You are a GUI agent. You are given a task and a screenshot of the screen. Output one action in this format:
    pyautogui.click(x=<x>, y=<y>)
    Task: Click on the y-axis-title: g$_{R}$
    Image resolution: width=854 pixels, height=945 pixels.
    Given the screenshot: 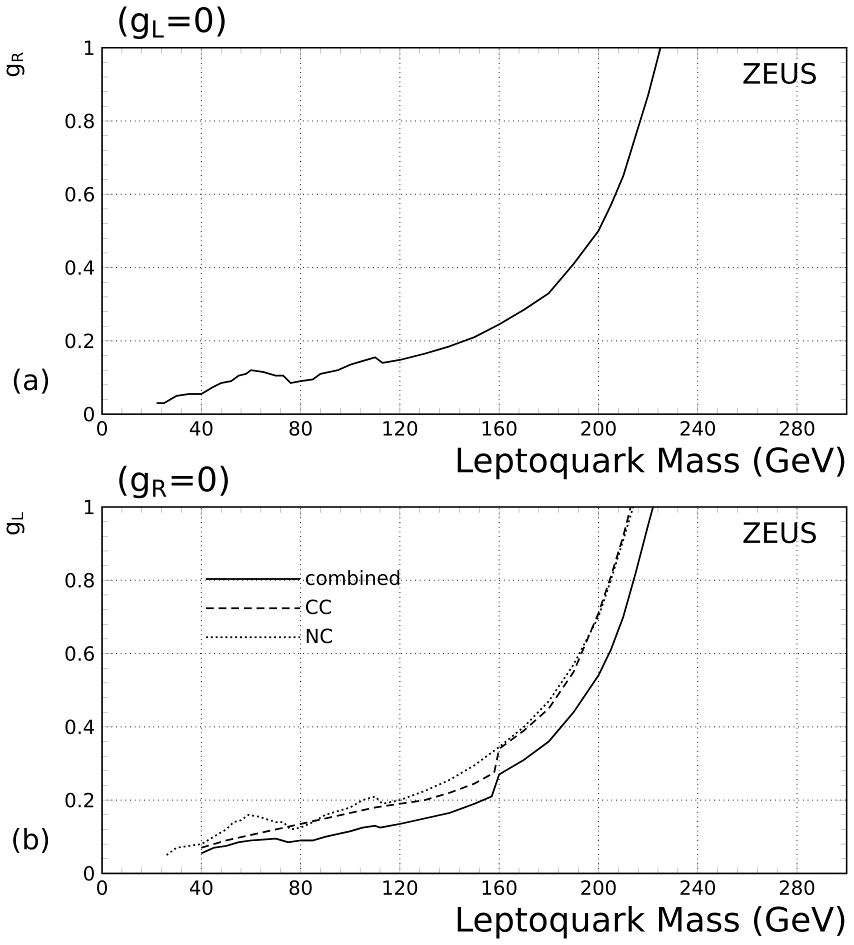 What is the action you would take?
    pyautogui.click(x=15, y=64)
    